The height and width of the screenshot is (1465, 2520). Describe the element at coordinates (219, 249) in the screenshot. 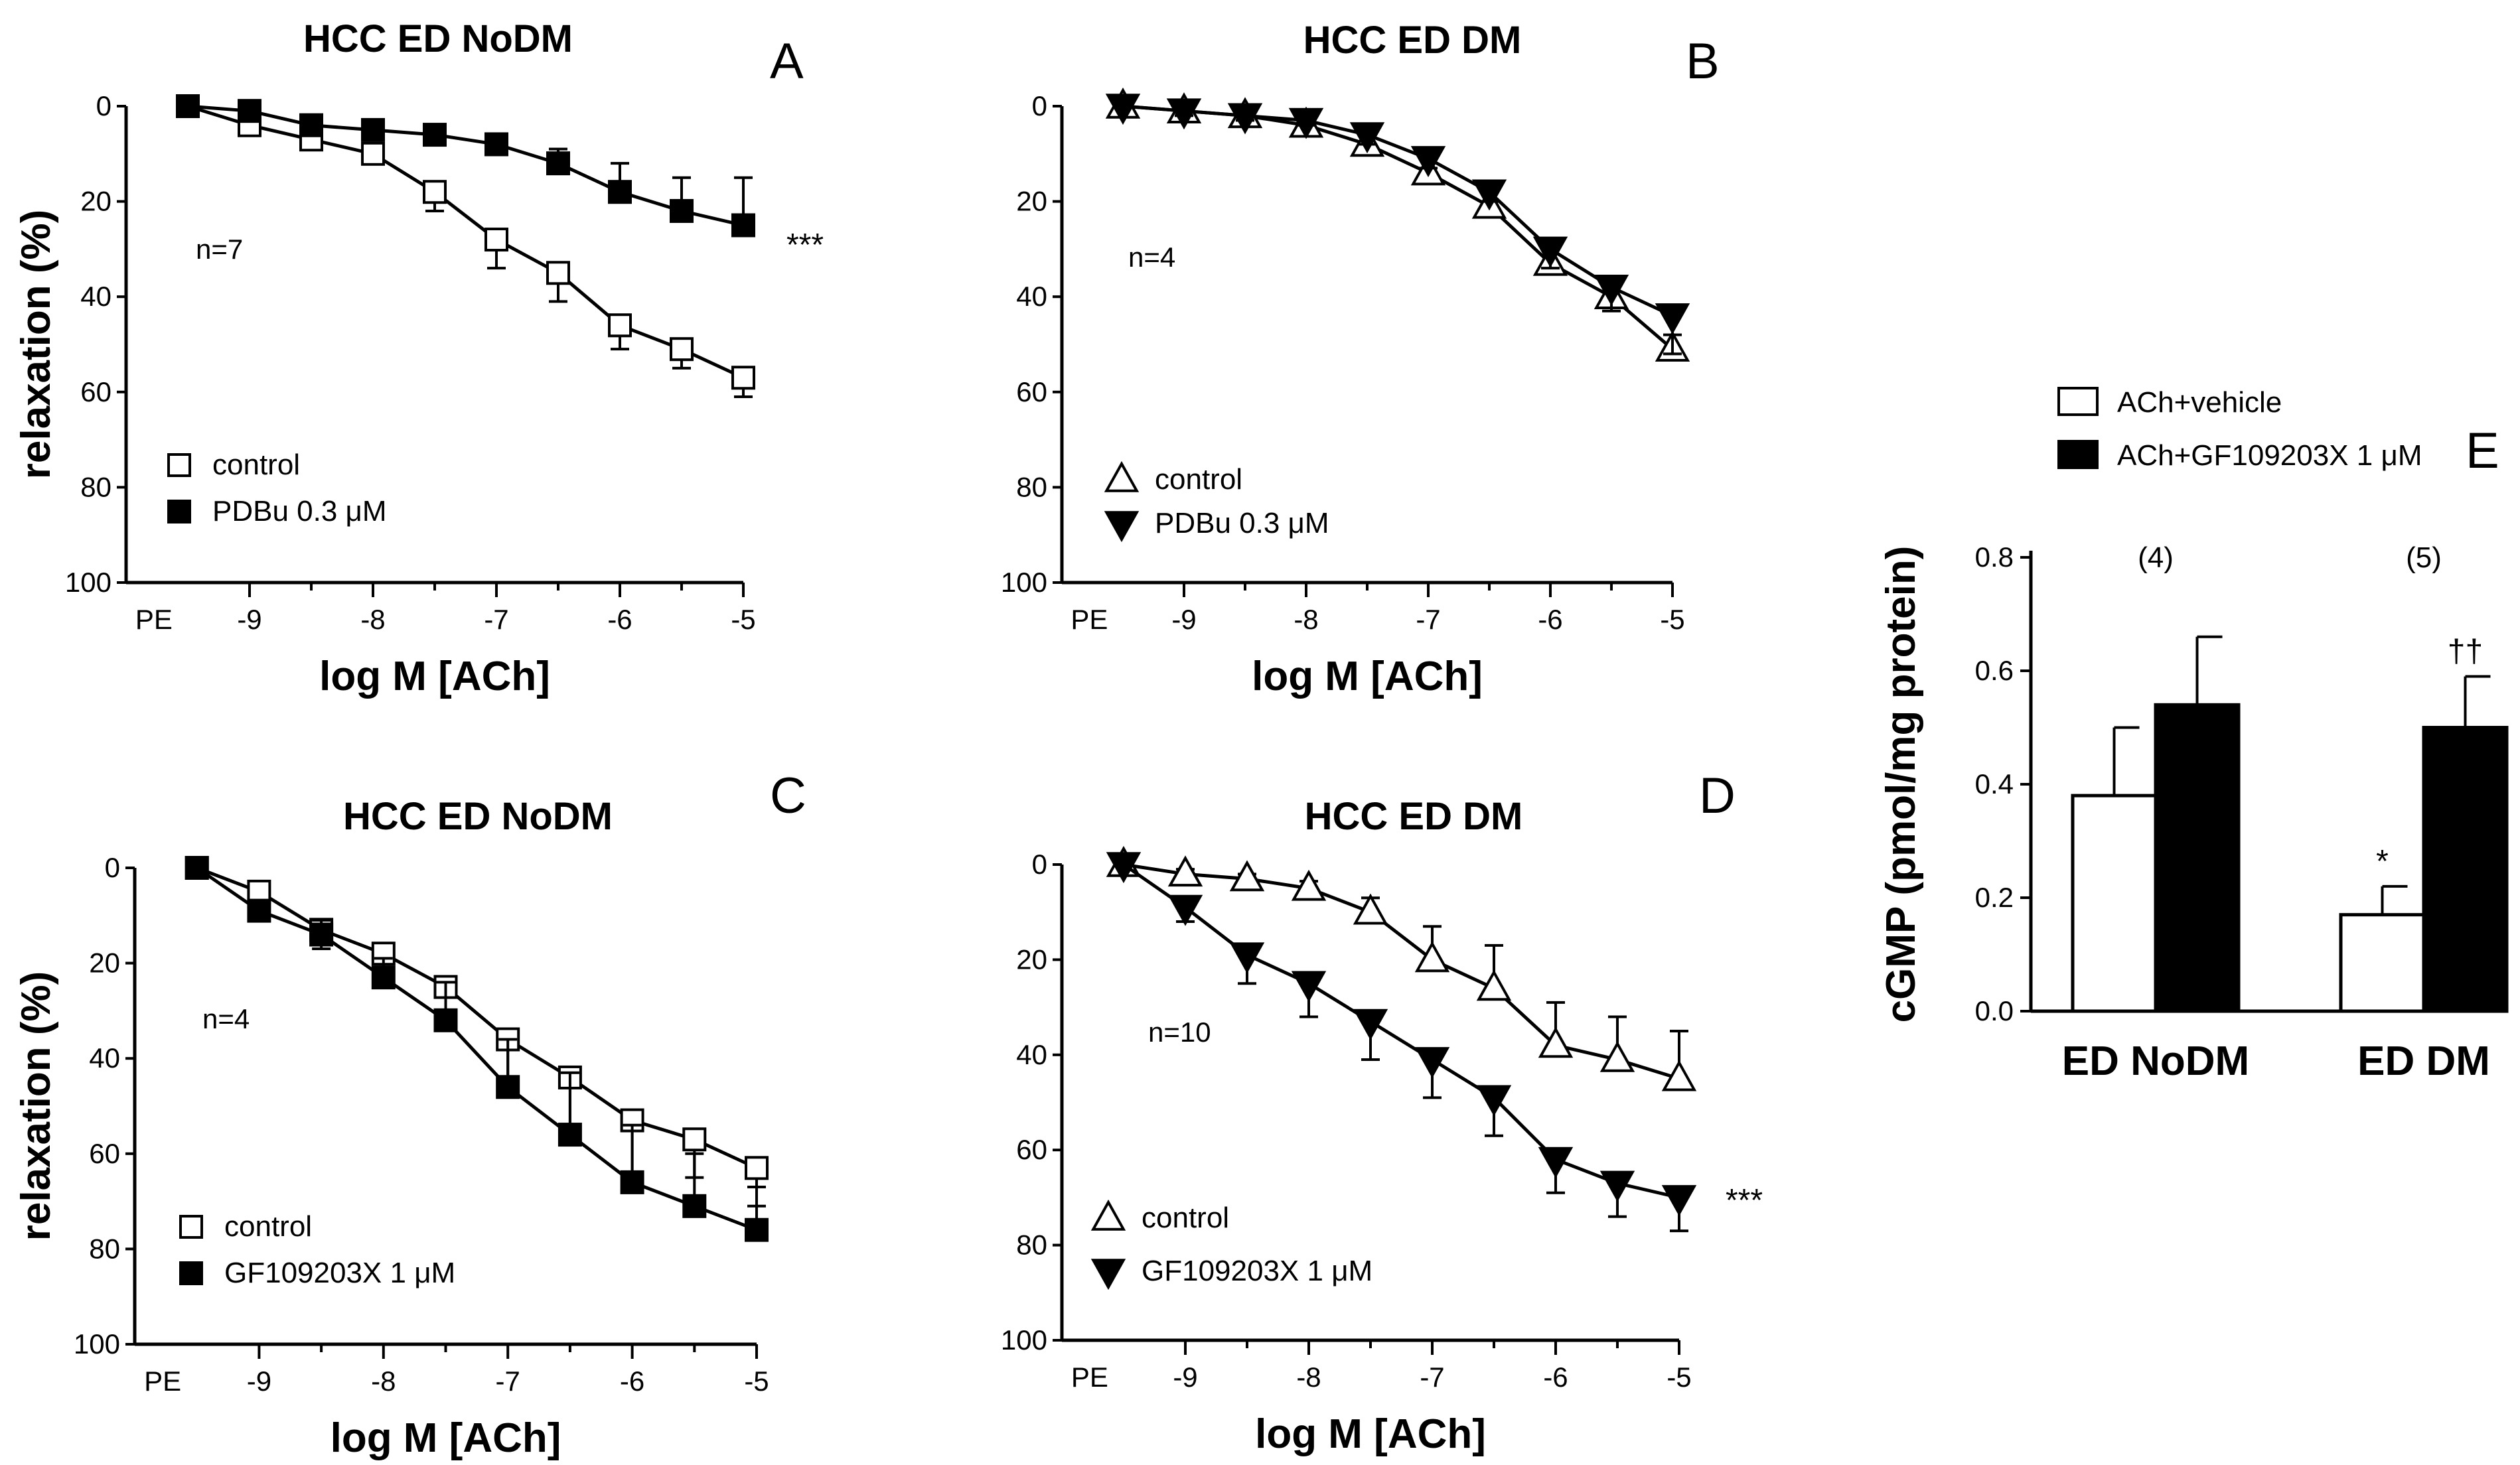

I see `n-label: n=7` at that location.